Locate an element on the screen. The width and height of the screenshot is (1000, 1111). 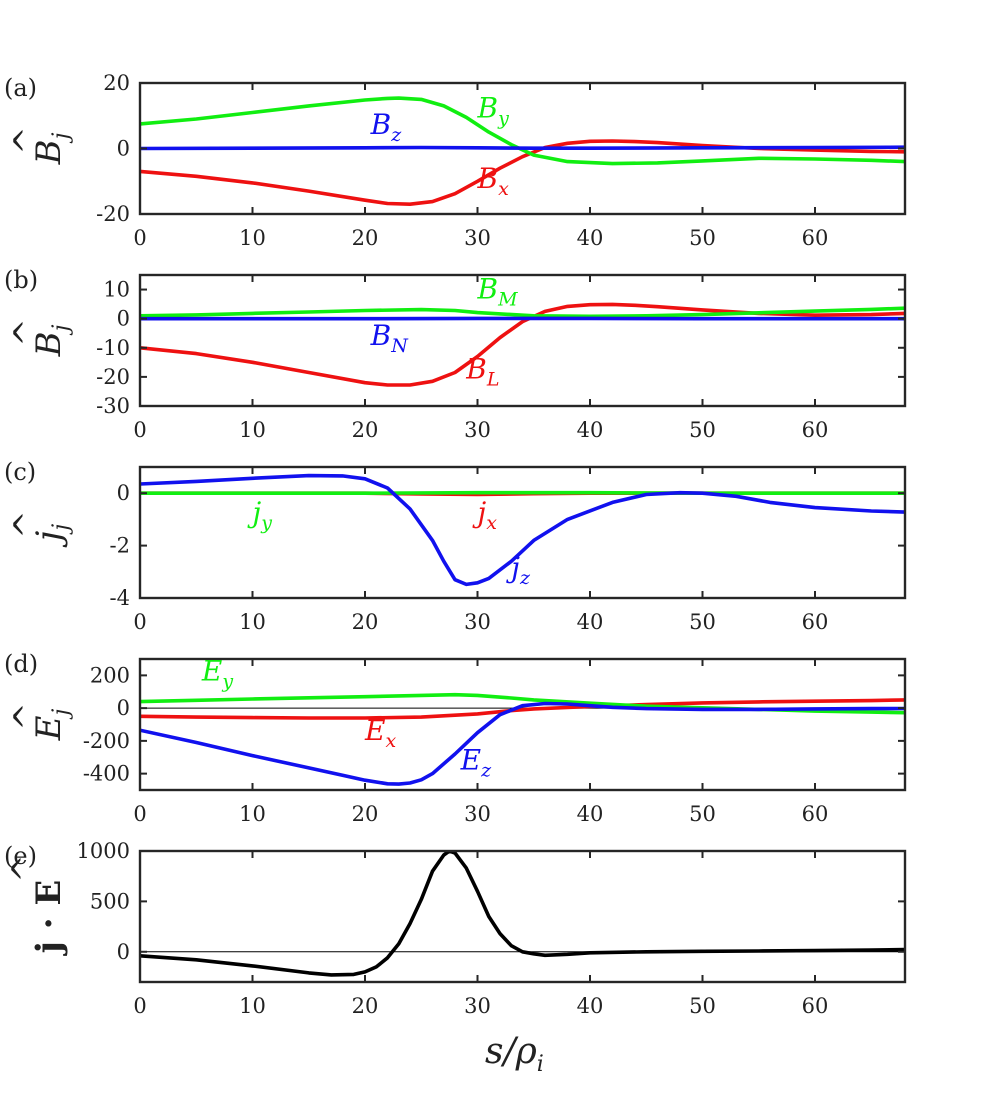
y-tick-label: -10 is located at coordinates (113, 348).